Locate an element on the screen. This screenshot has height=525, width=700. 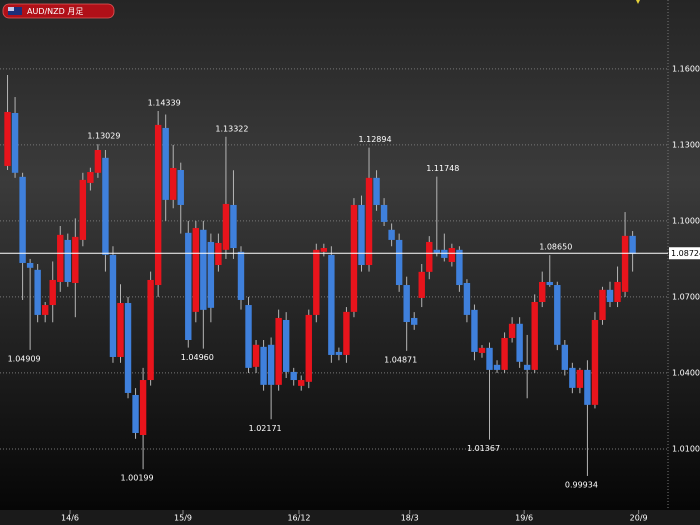
y-tick-label: 1.07000 is located at coordinates (686, 296).